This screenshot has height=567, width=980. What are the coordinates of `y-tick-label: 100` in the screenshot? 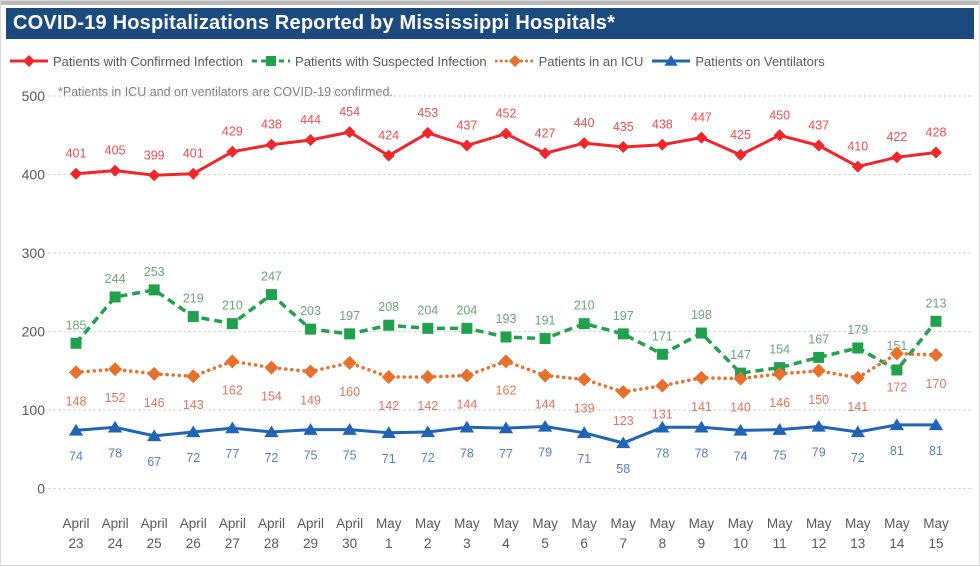 It's located at (34, 410).